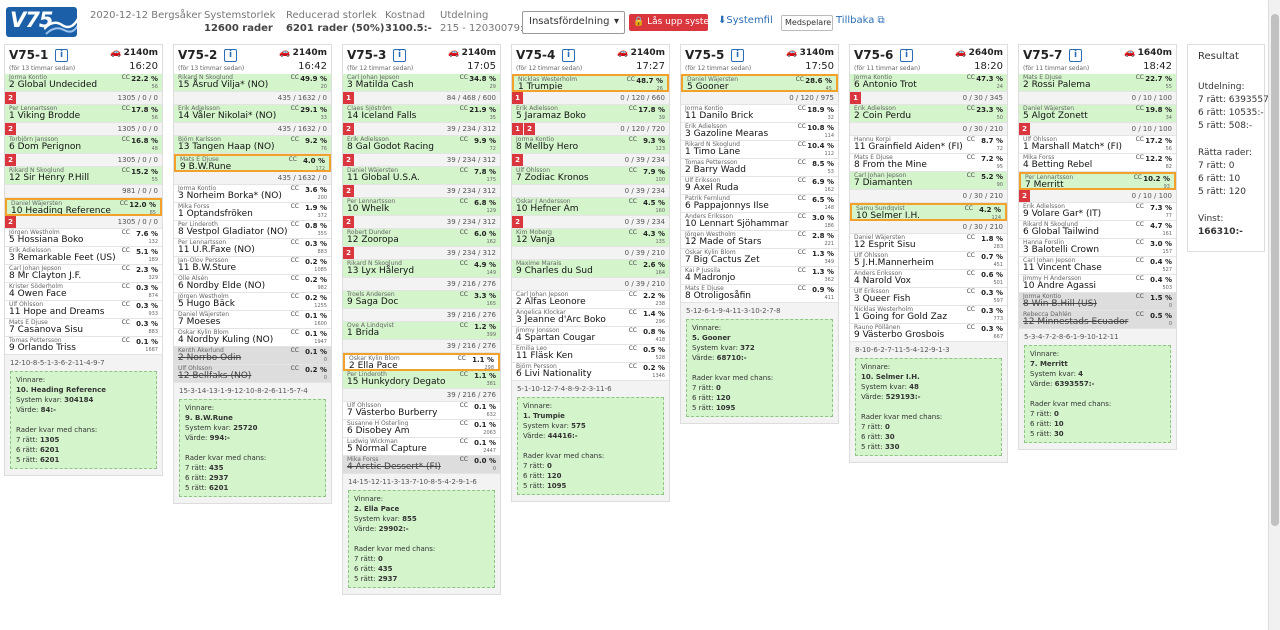  Describe the element at coordinates (759, 114) in the screenshot. I see `horse-row: Jorma Kontio 11 Danilo Brick CC 18.9 % 32` at that location.